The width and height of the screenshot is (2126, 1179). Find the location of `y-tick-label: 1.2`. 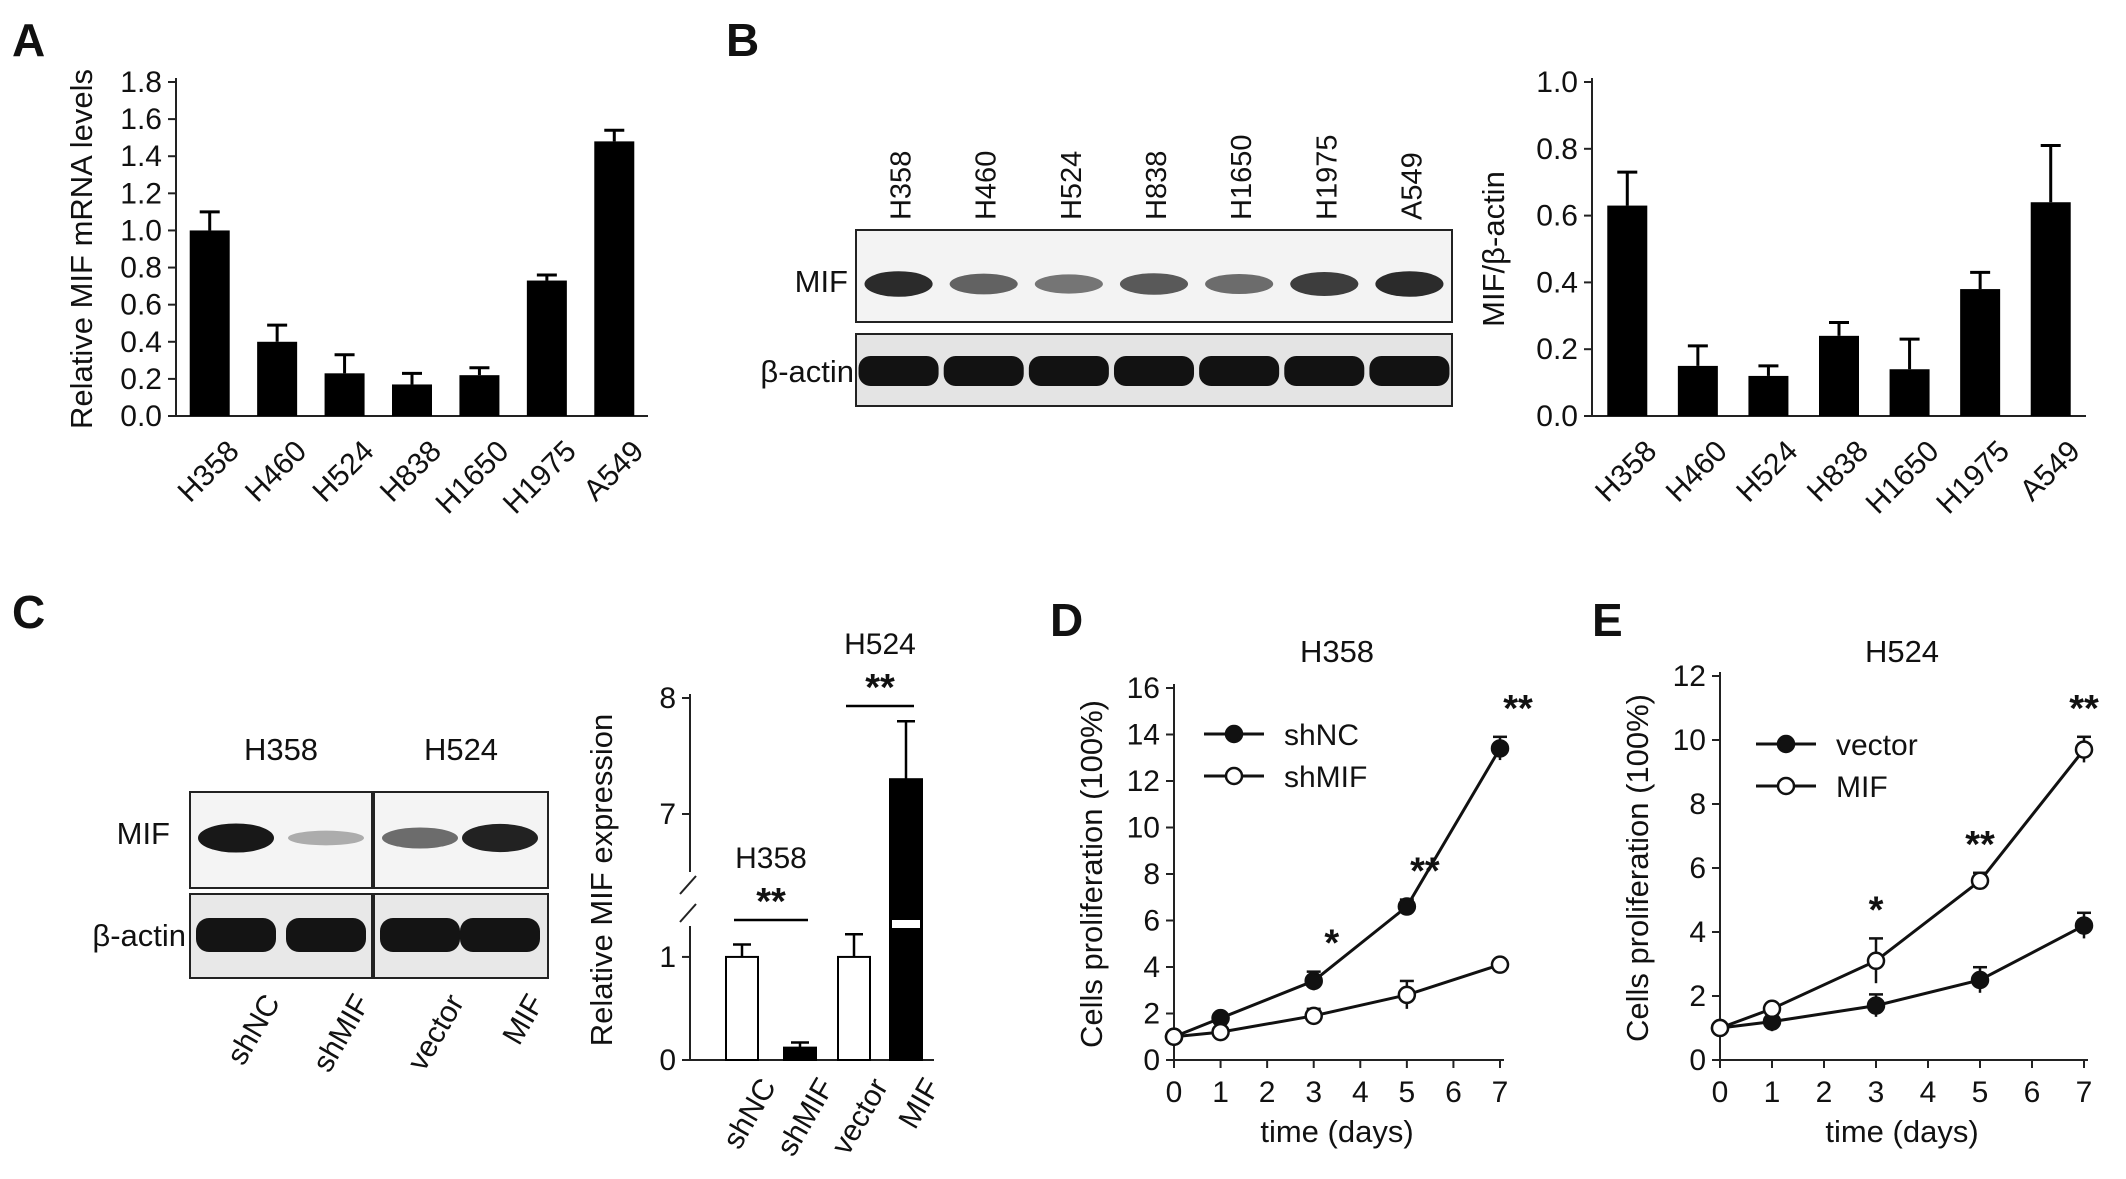

y-tick-label: 1.2 is located at coordinates (141, 193).